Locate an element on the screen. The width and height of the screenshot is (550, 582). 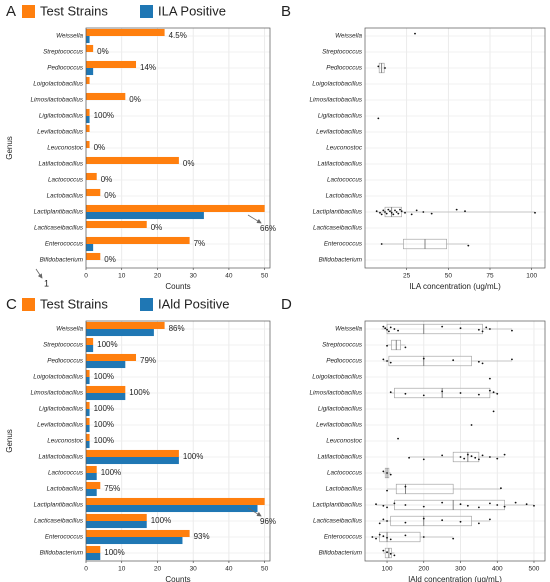
x-axis-title: Counts is located at coordinates (177, 578).